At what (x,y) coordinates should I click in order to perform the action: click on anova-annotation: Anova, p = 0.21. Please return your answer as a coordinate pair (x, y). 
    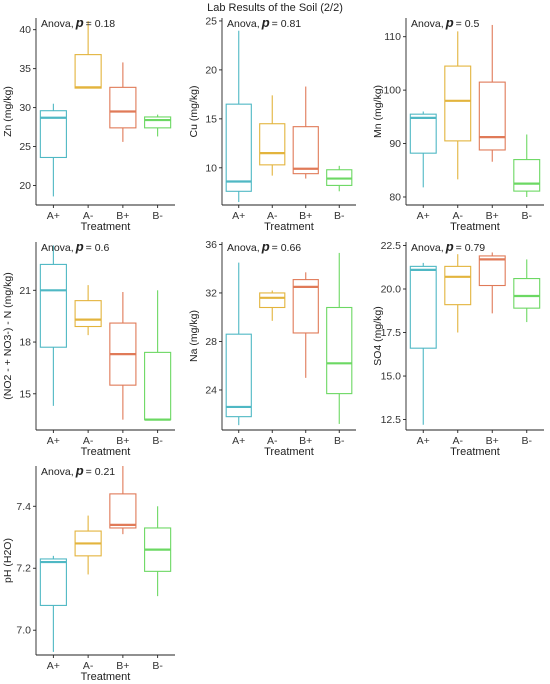
    Looking at the image, I should click on (78, 470).